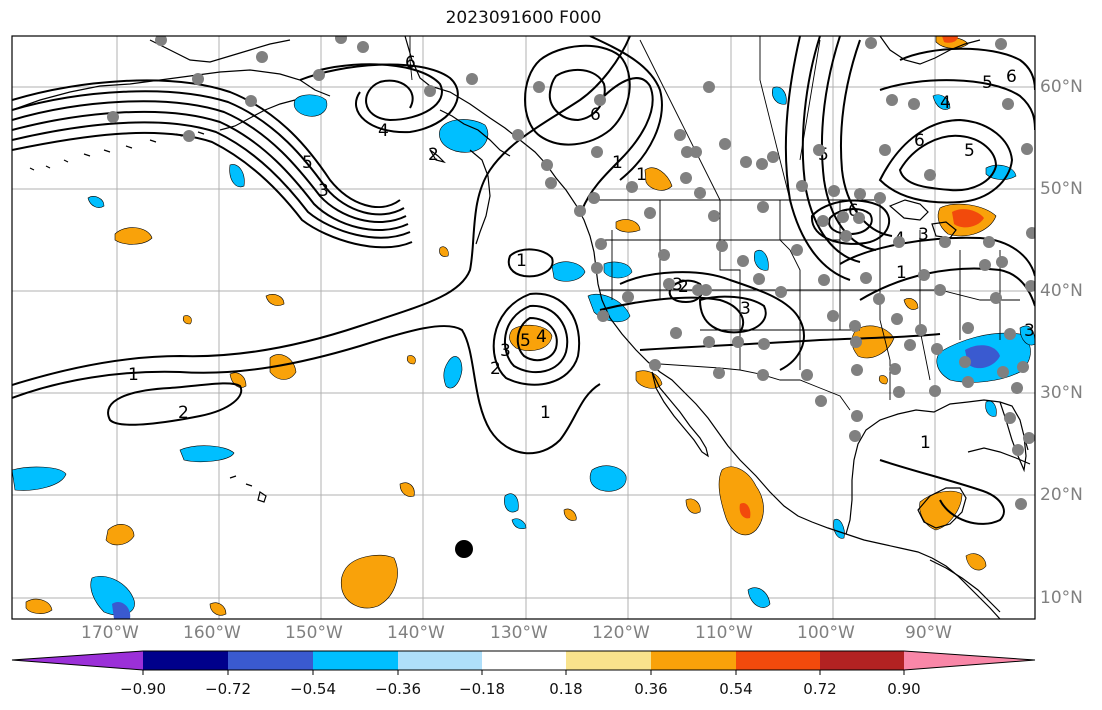 The width and height of the screenshot is (1102, 710). I want to click on colorbar-tick-label: 0.90, so click(904, 689).